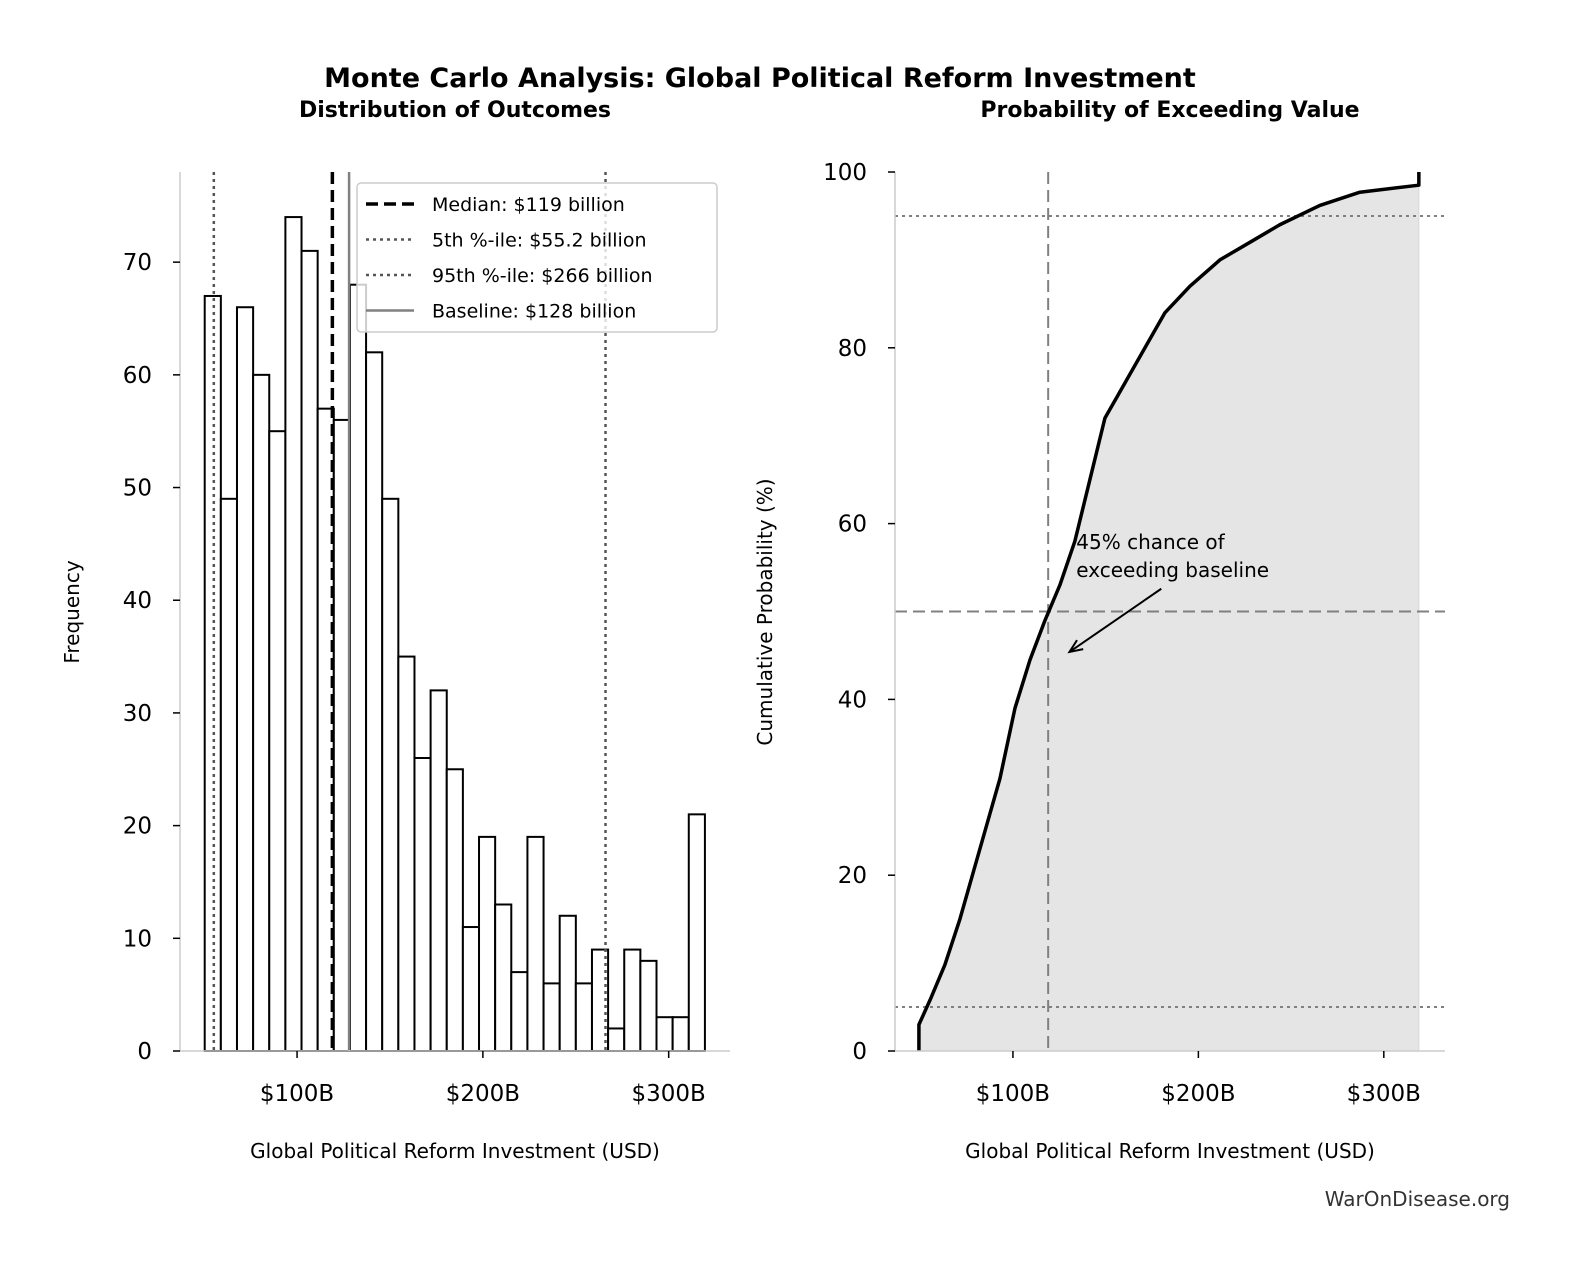 This screenshot has width=1580, height=1280. I want to click on legend-box, so click(537, 257).